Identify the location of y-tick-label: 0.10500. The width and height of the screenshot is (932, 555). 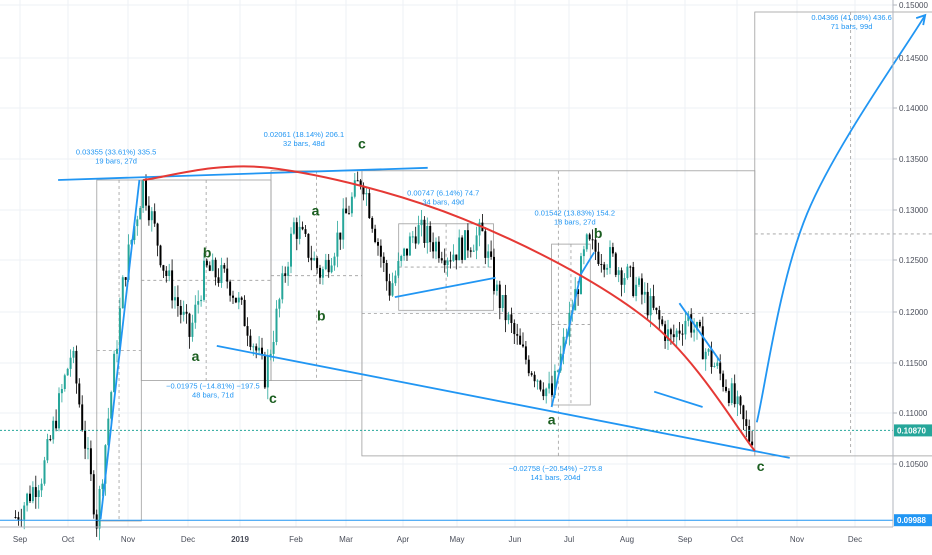
(913, 464).